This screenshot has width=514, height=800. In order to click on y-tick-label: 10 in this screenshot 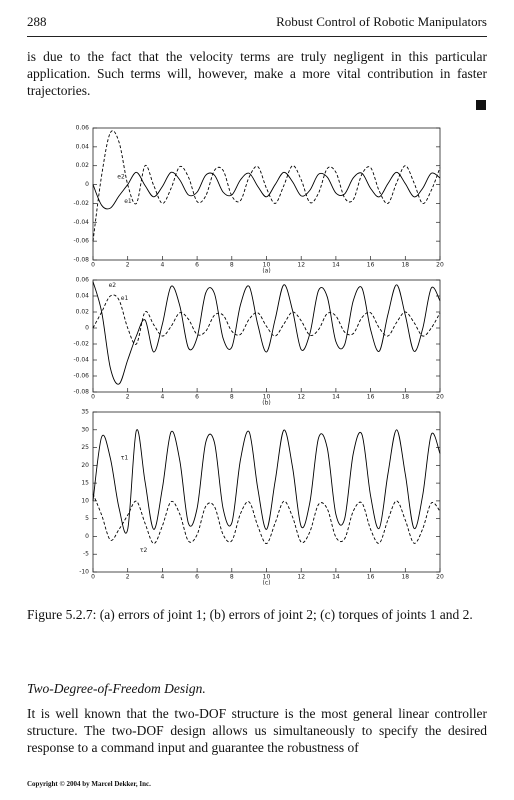, I will do `click(85, 500)`.